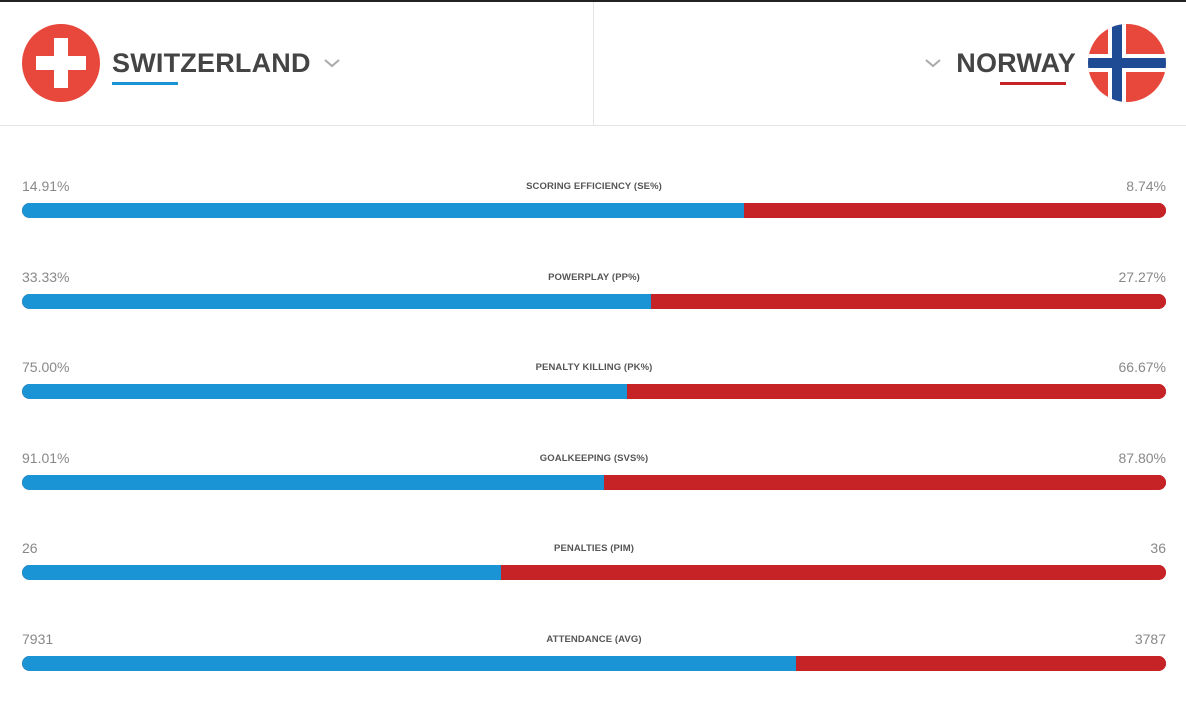 Image resolution: width=1186 pixels, height=713 pixels. I want to click on home-team-underline, so click(145, 83).